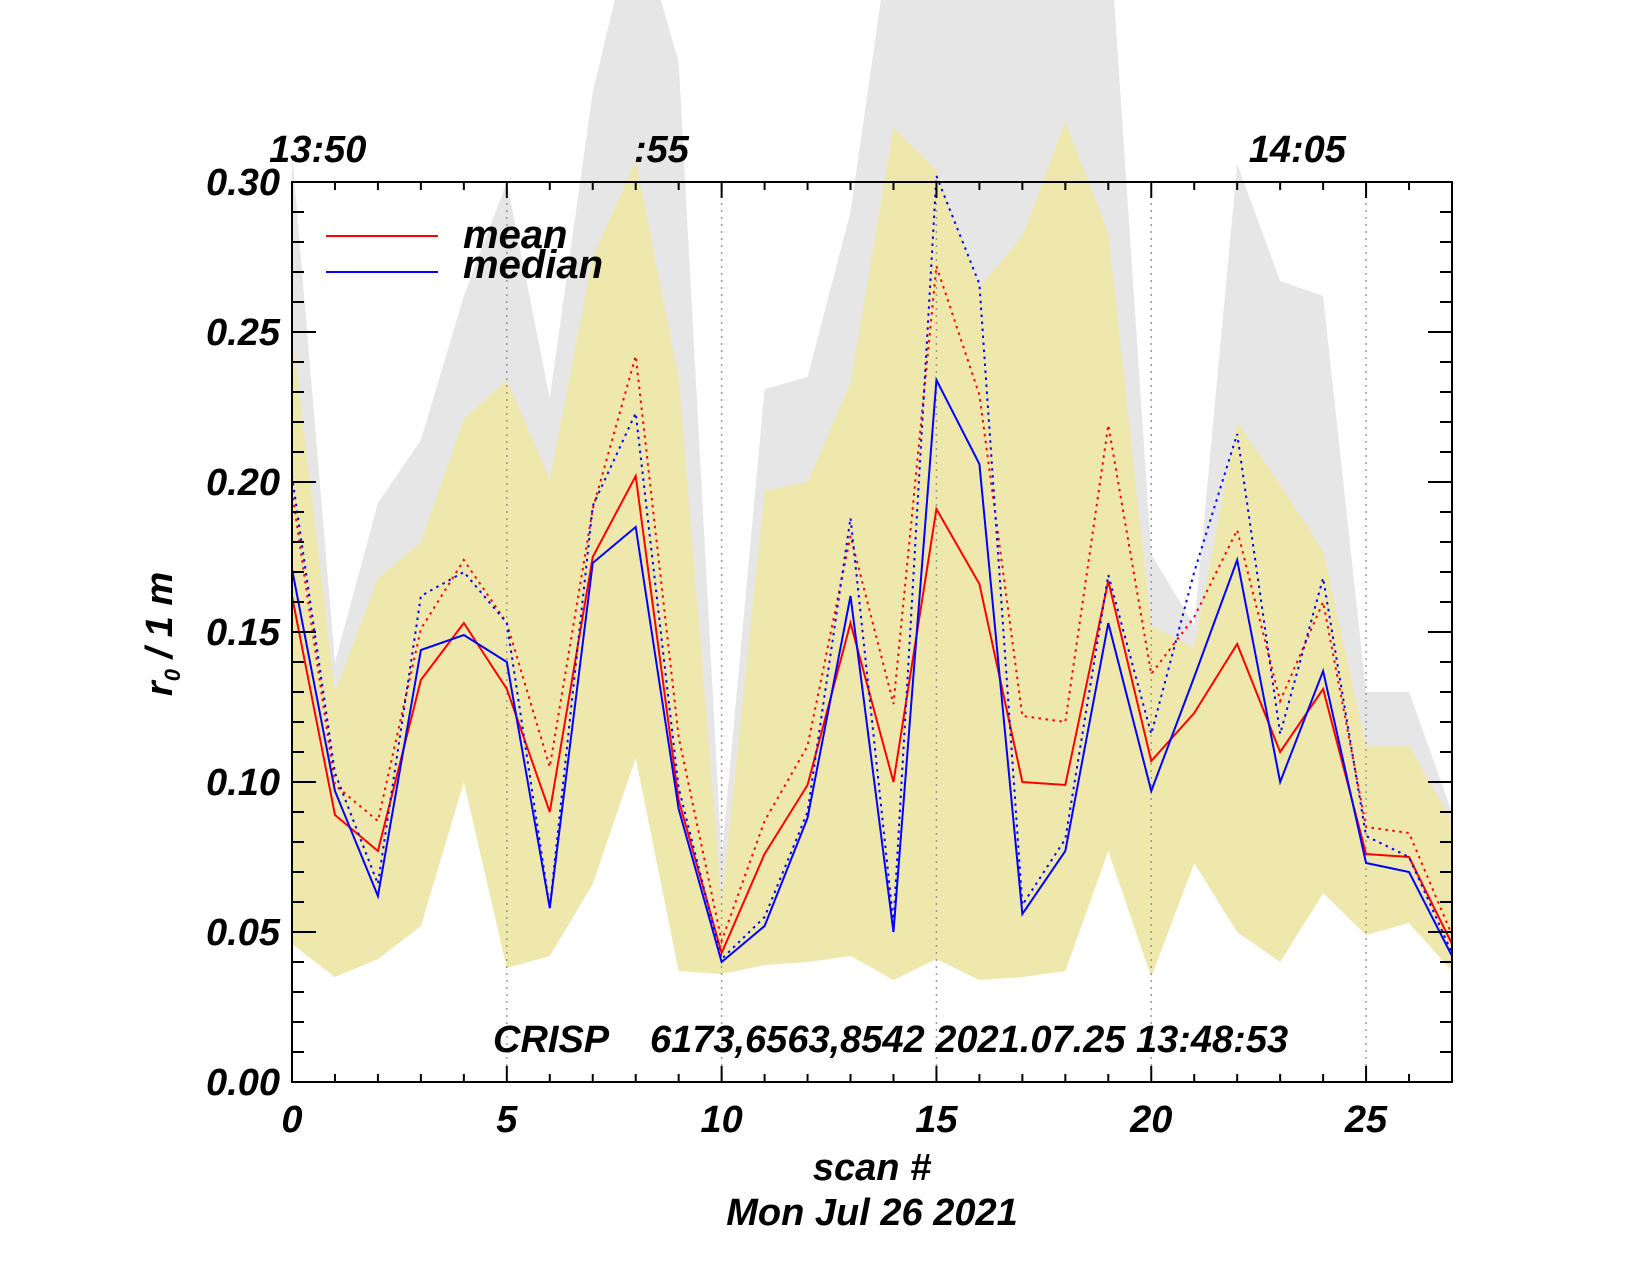 This screenshot has width=1651, height=1275. Describe the element at coordinates (721, 1120) in the screenshot. I see `x-tick-label: 10` at that location.